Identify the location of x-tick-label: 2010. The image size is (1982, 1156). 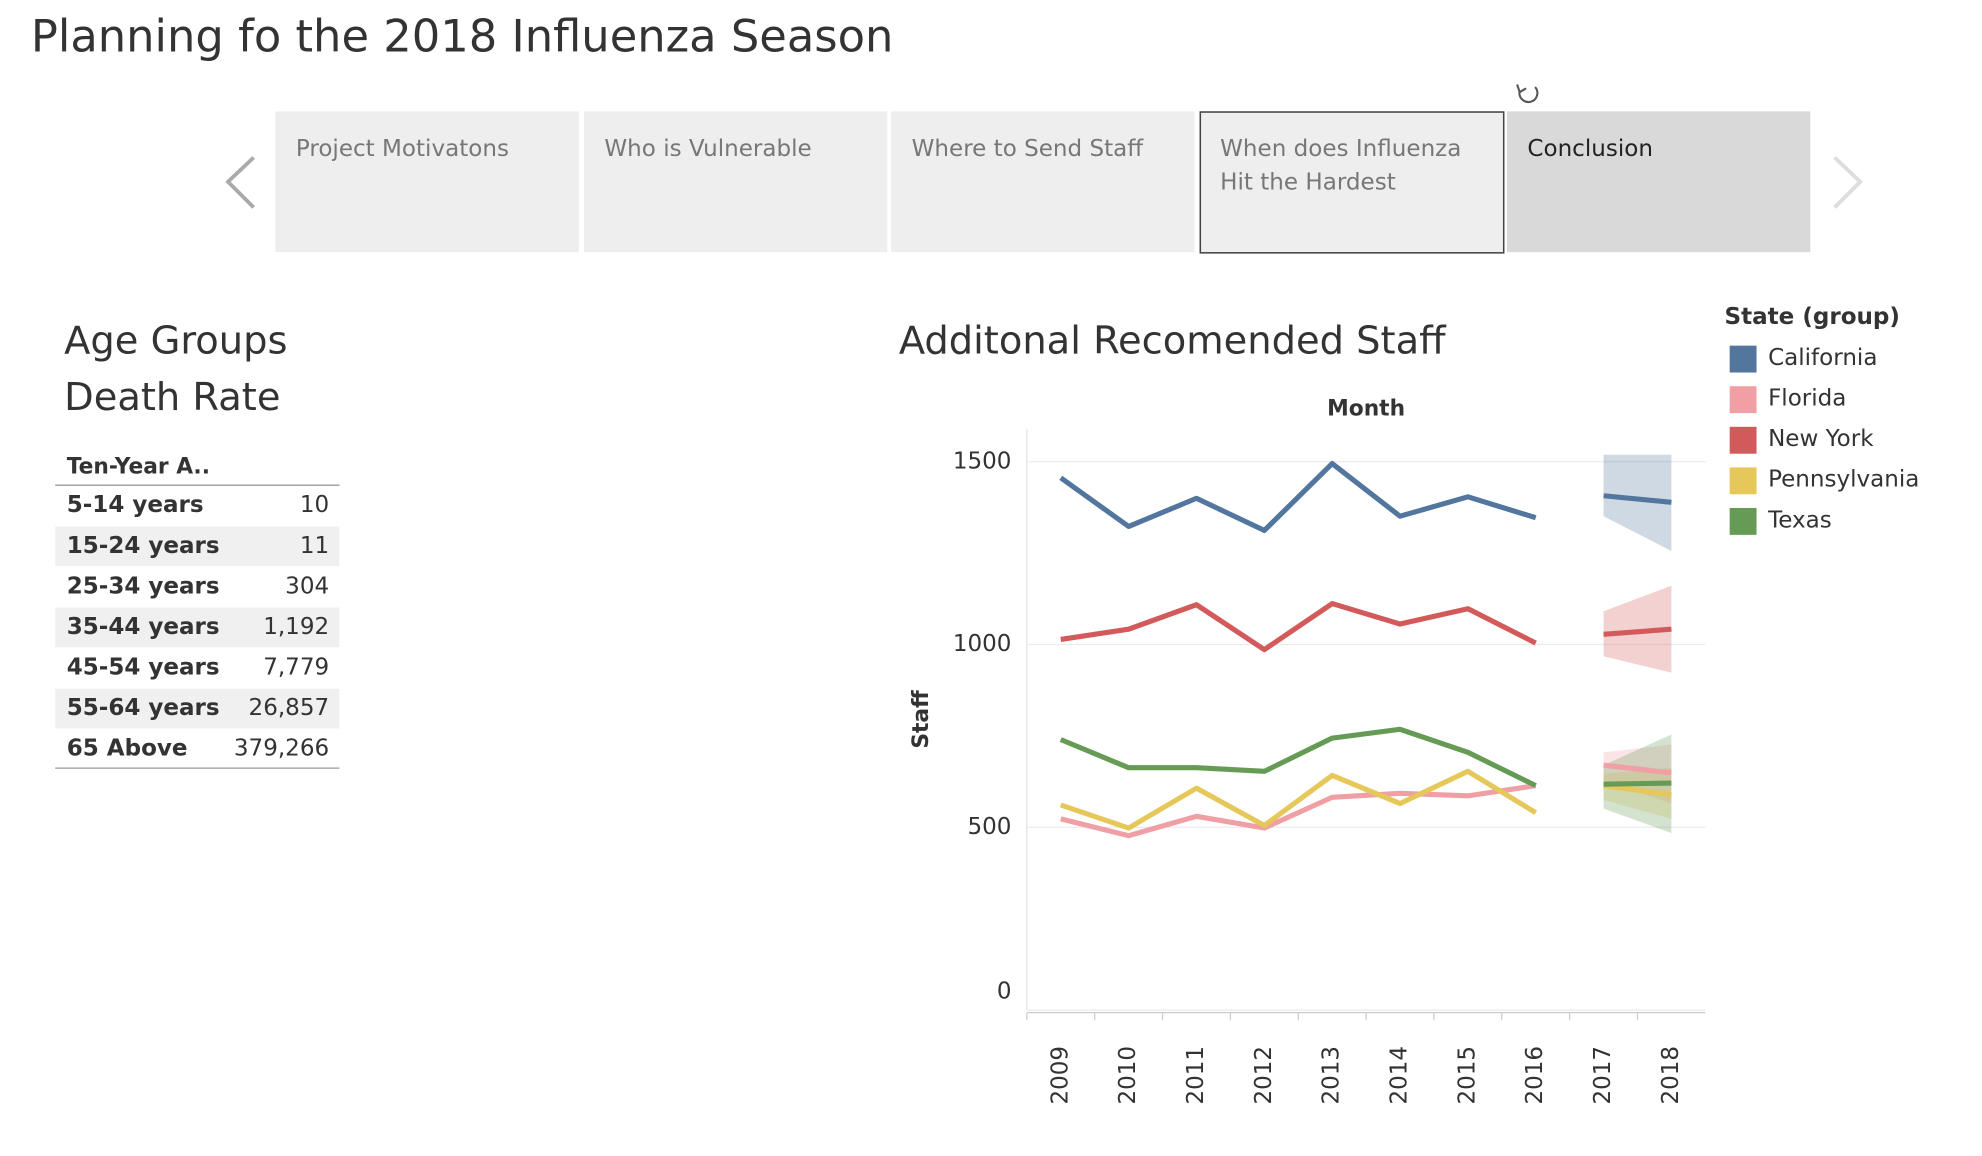
(1128, 1075).